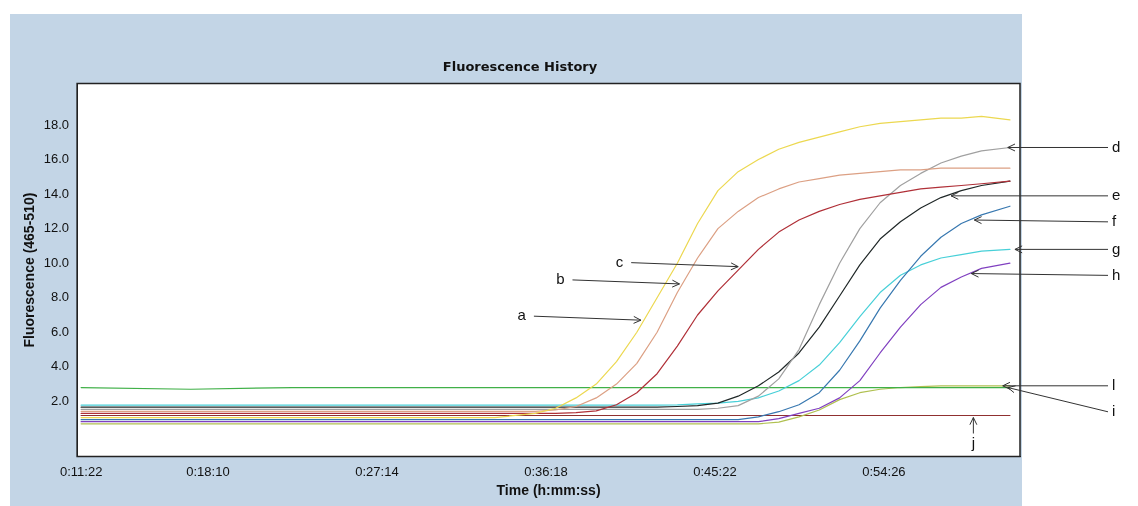 The height and width of the screenshot is (506, 1138). I want to click on y-tick-label: 4.0, so click(60, 366).